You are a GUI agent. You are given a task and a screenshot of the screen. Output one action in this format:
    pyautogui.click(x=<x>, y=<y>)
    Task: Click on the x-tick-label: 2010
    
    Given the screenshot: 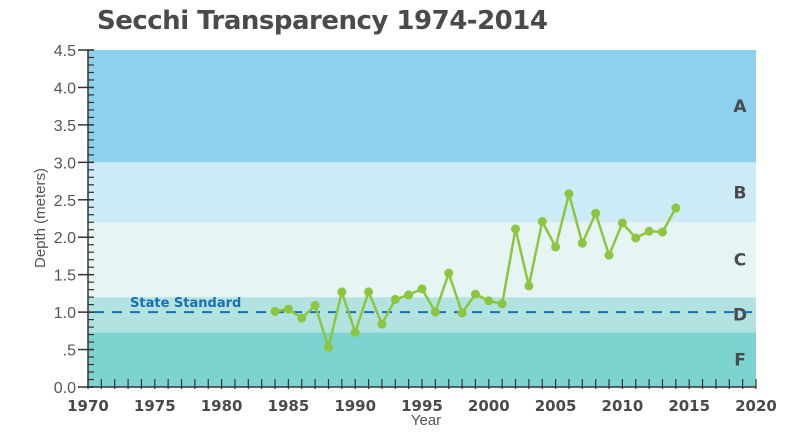 What is the action you would take?
    pyautogui.click(x=623, y=406)
    